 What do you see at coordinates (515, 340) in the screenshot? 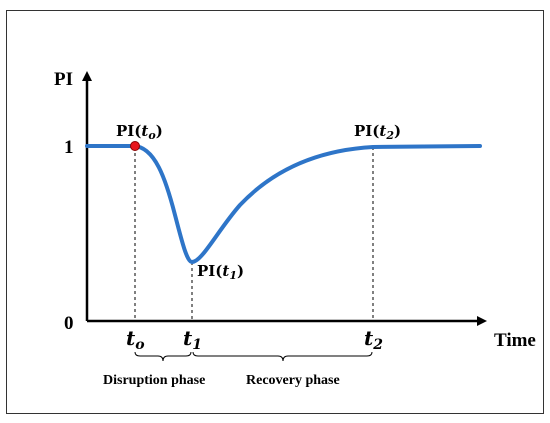
I see `x-axis-label: Time` at bounding box center [515, 340].